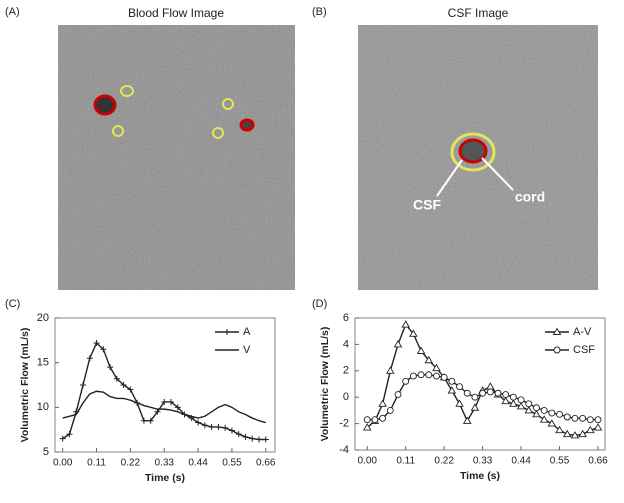 This screenshot has width=624, height=503. I want to click on legend-label: V, so click(247, 350).